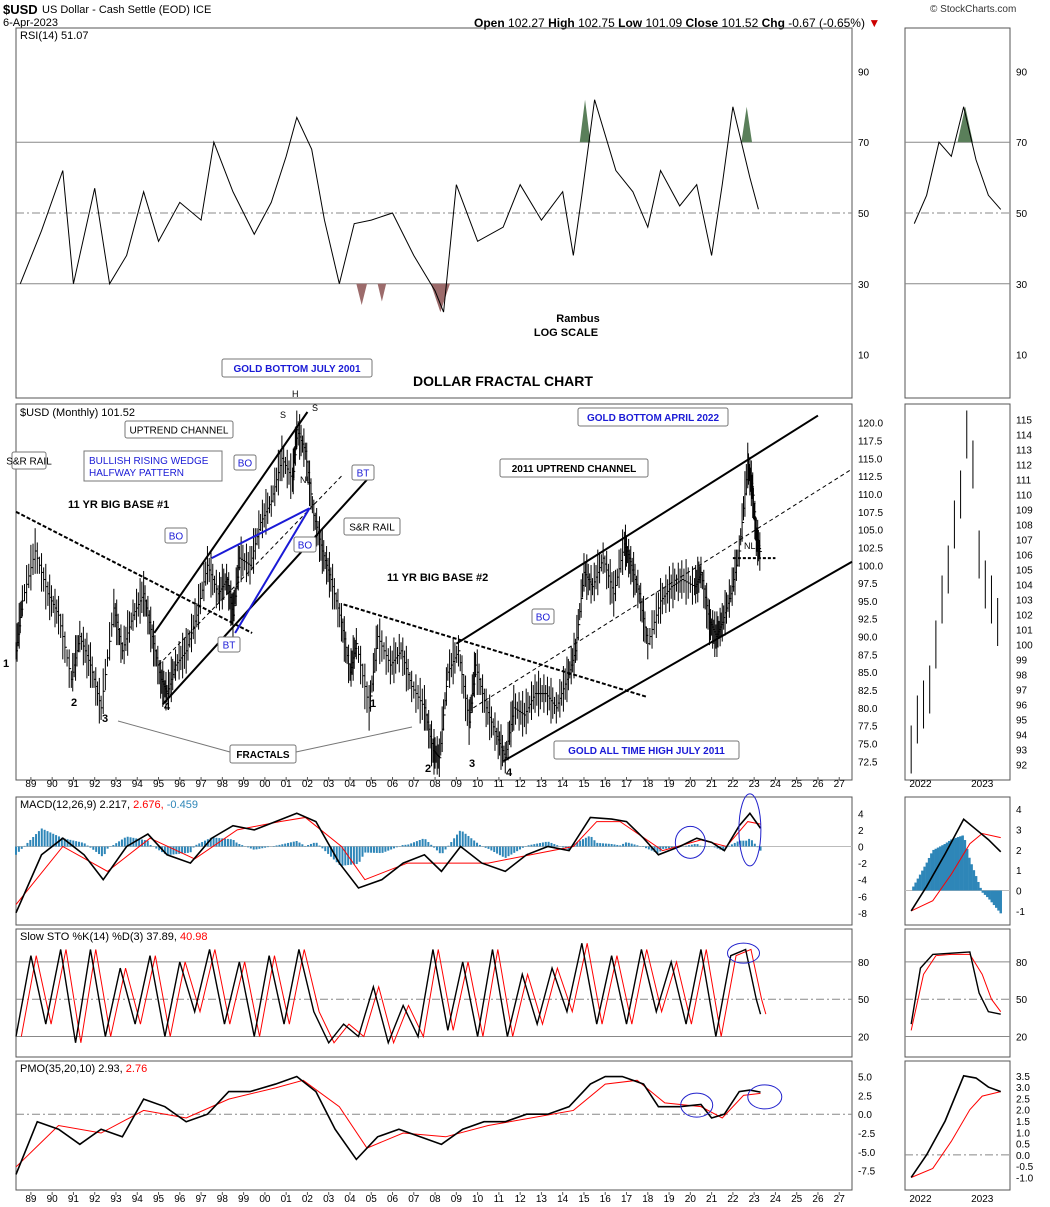  I want to click on annotation-backtest-box, so click(229, 644).